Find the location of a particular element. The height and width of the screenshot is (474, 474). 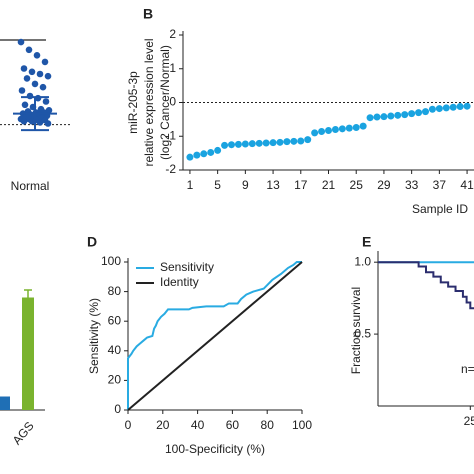

x-tick-label: 1 is located at coordinates (190, 185).